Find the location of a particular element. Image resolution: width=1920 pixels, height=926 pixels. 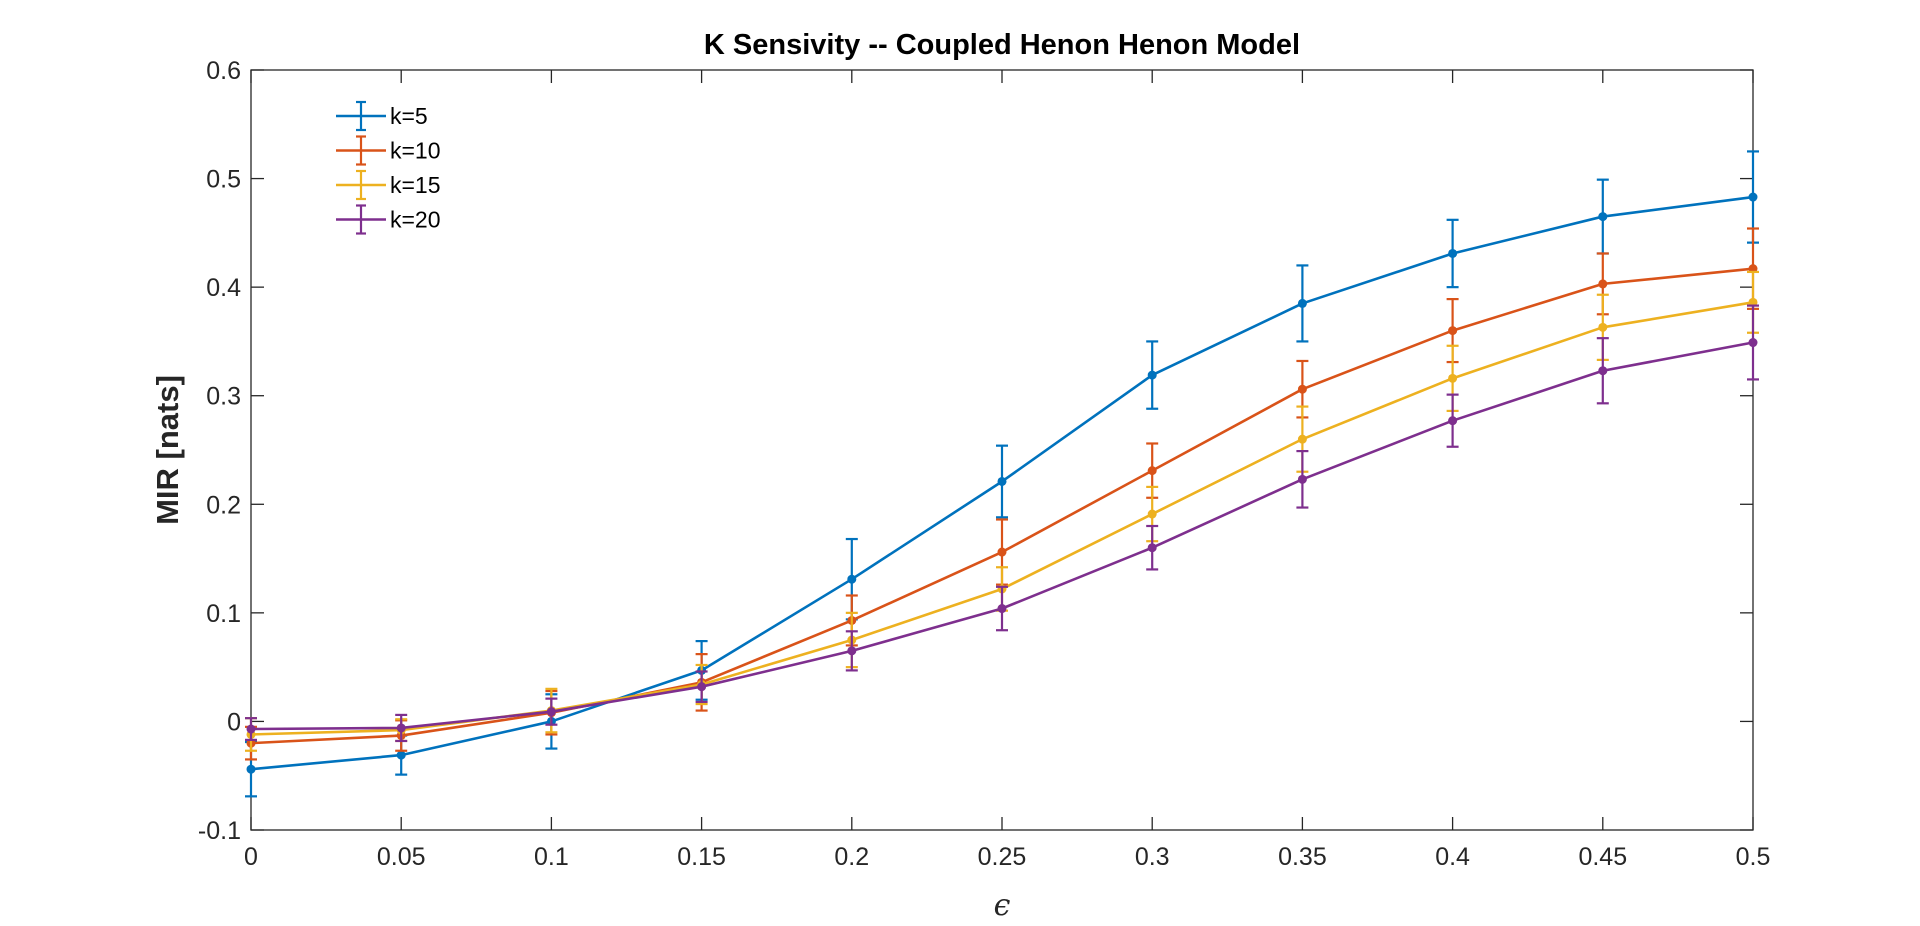

y-tick-label: 0.2 is located at coordinates (223, 505).